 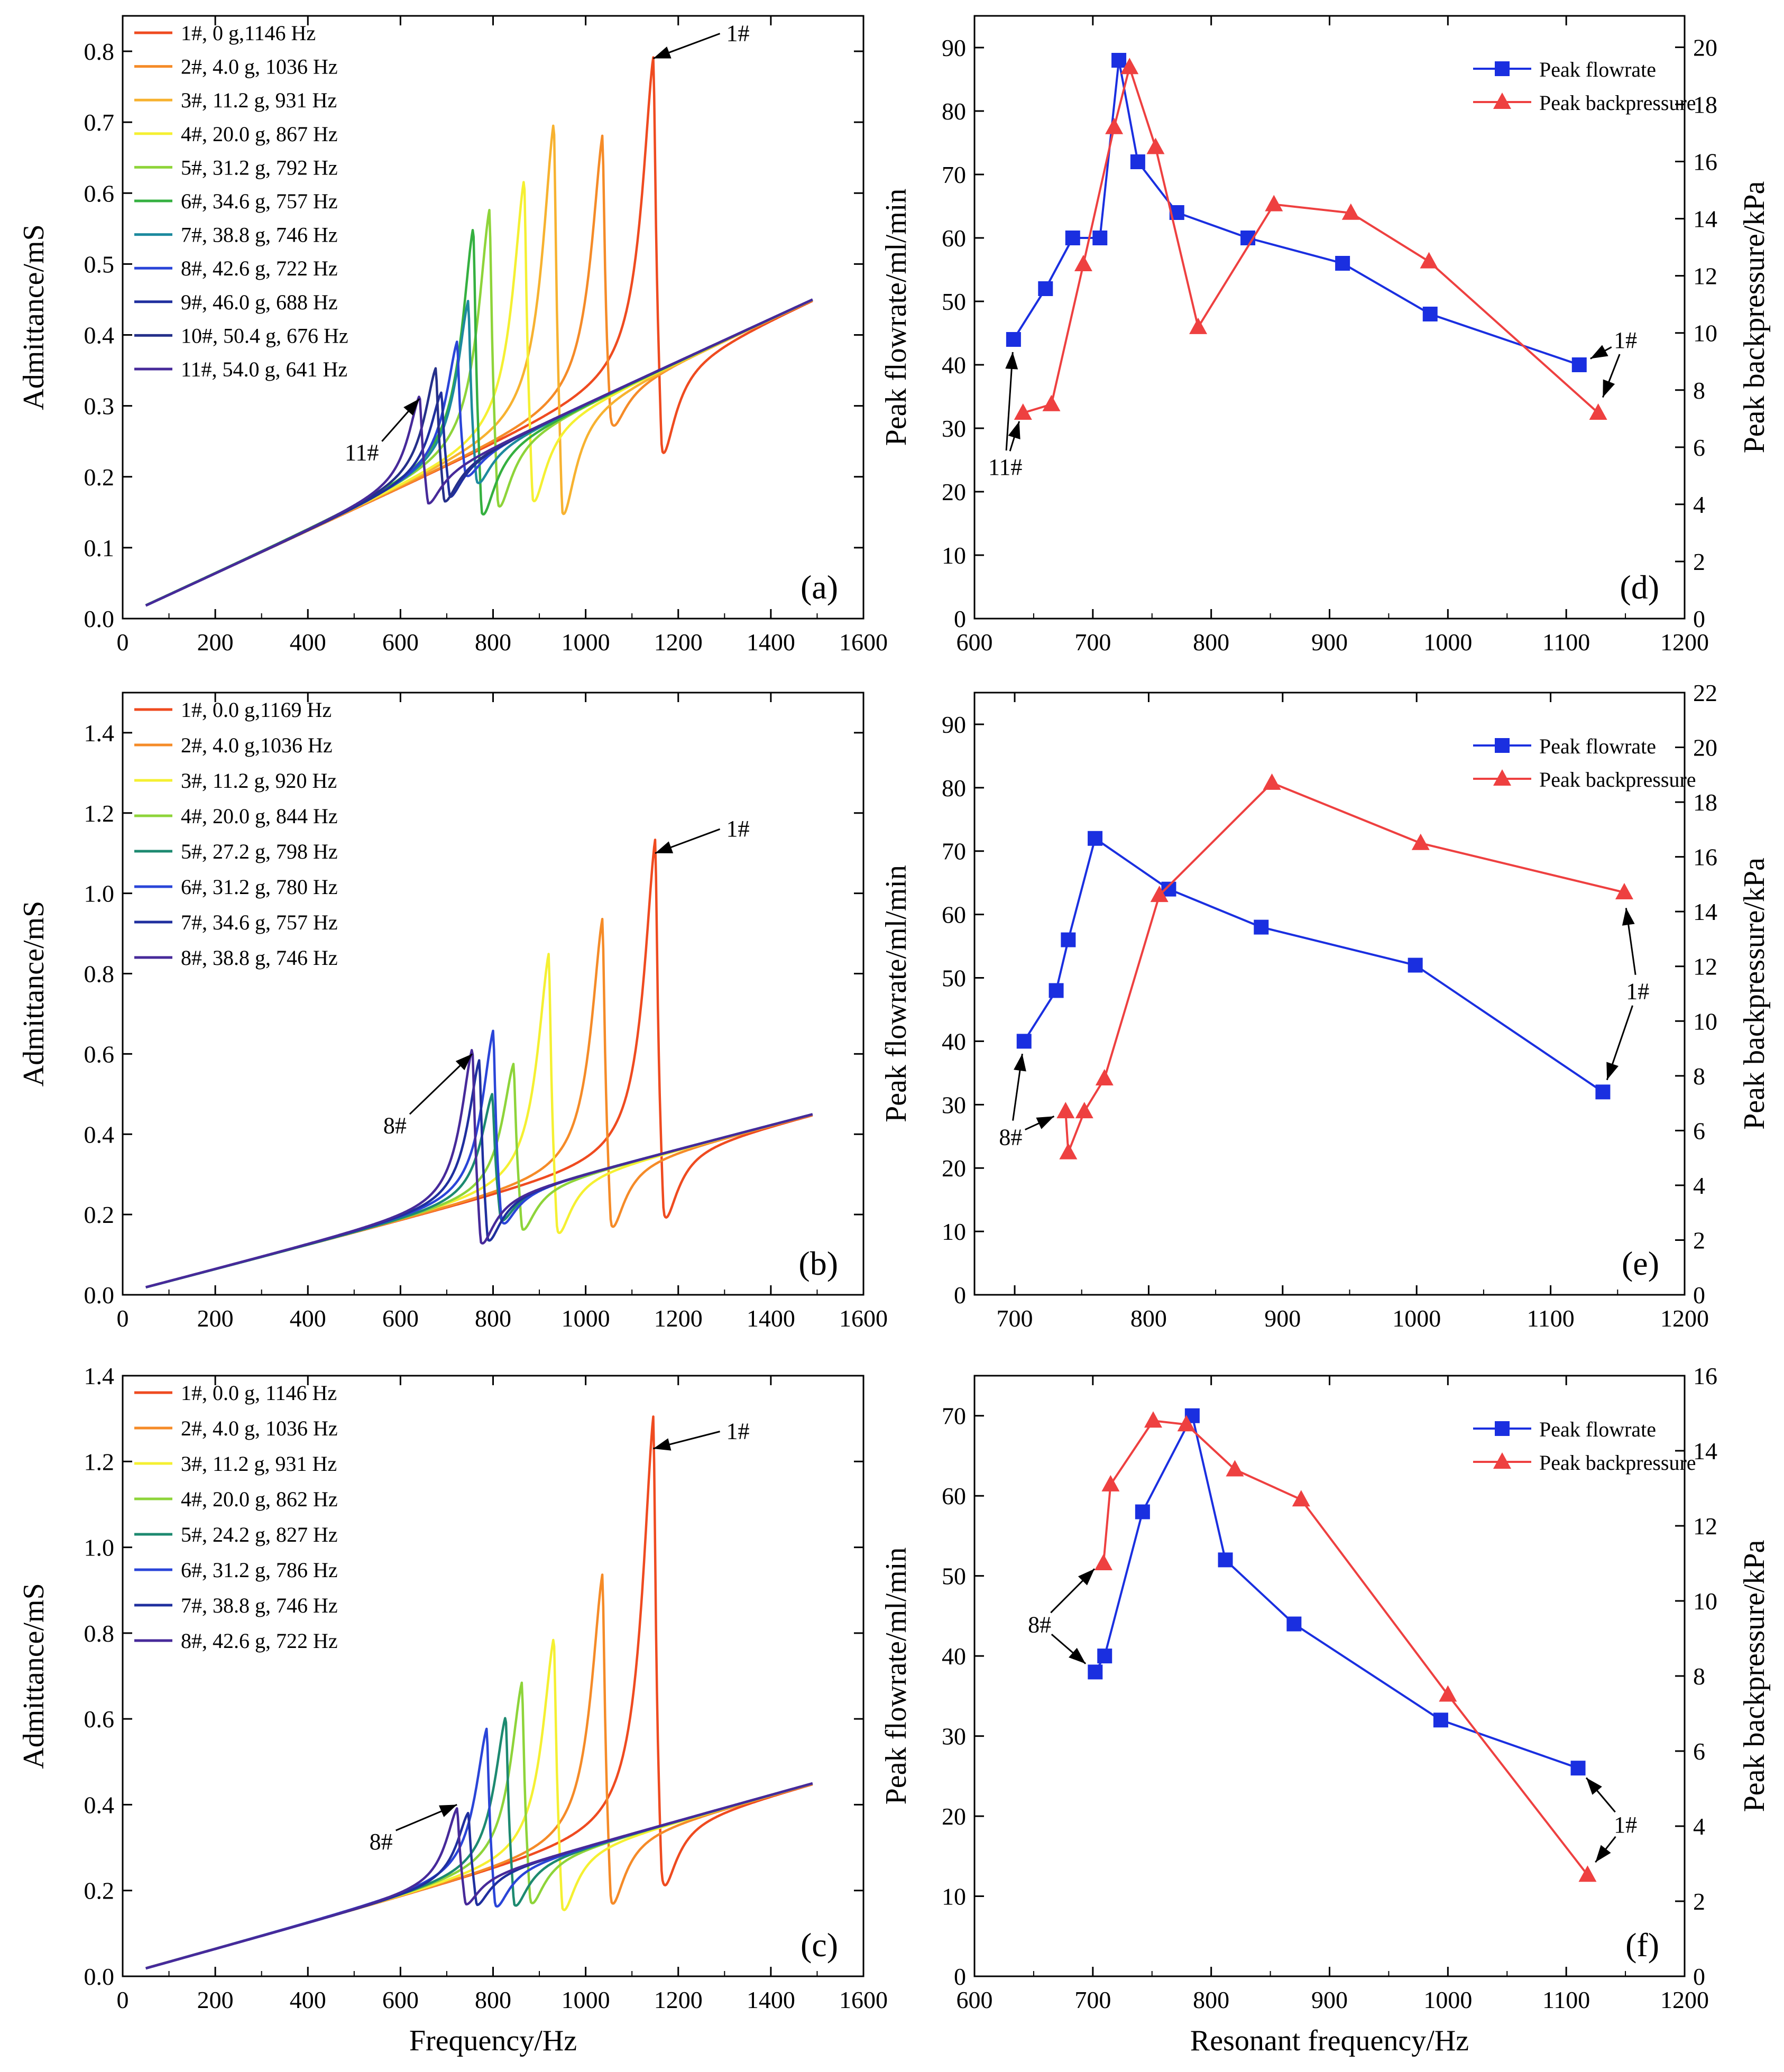 I want to click on annotation-label: 1#, so click(x=738, y=1431).